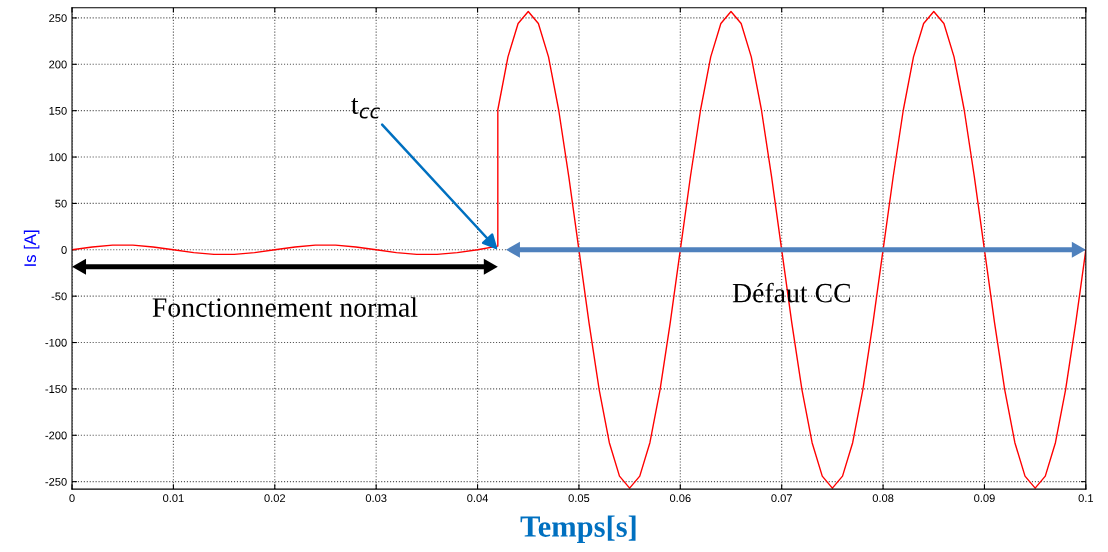 The height and width of the screenshot is (552, 1108). What do you see at coordinates (58, 18) in the screenshot?
I see `y-tick-label: 250` at bounding box center [58, 18].